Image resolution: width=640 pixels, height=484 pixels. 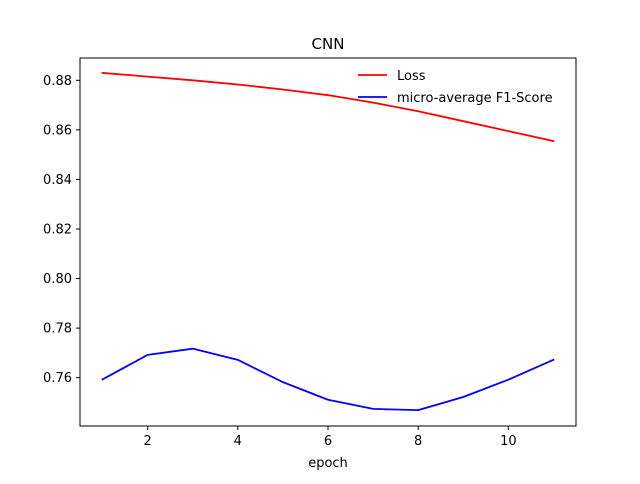 What do you see at coordinates (418, 441) in the screenshot?
I see `x-tick-label: 8` at bounding box center [418, 441].